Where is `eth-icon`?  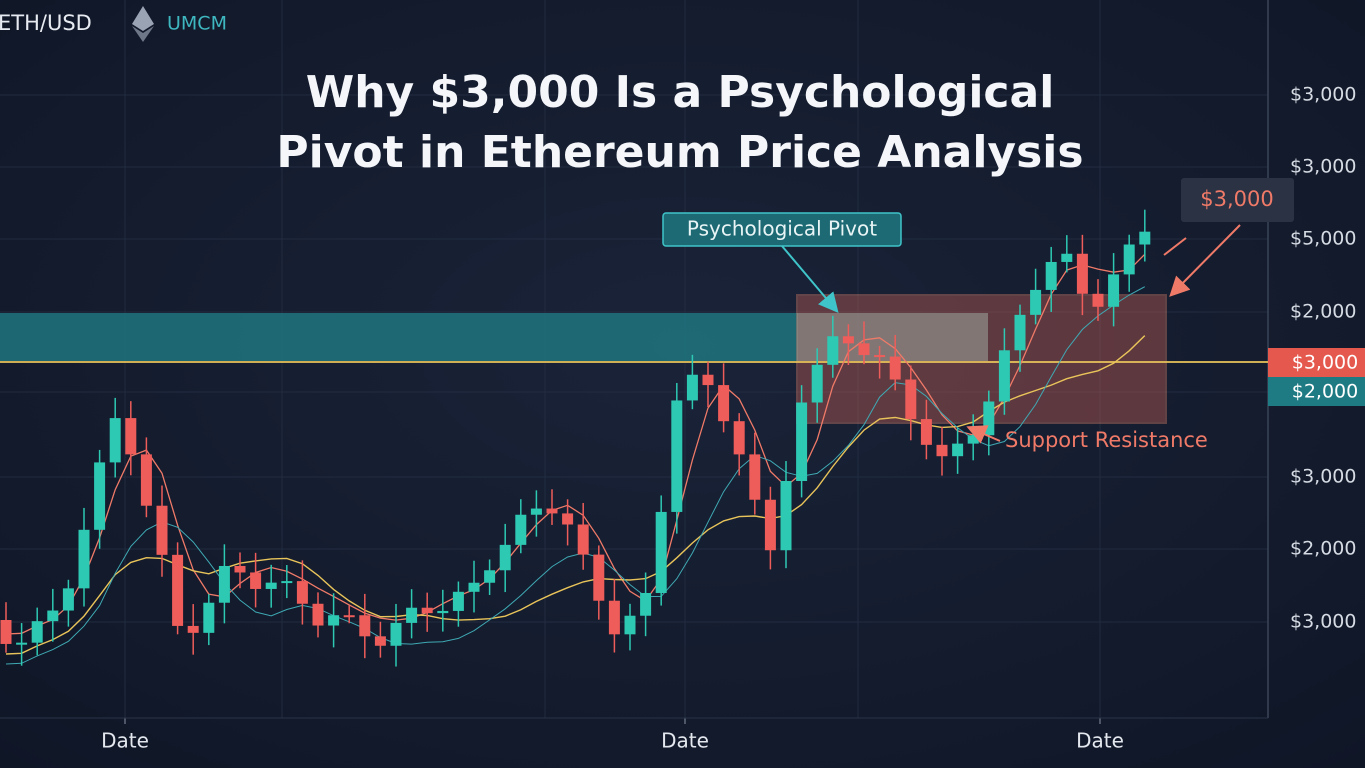
eth-icon is located at coordinates (143, 24).